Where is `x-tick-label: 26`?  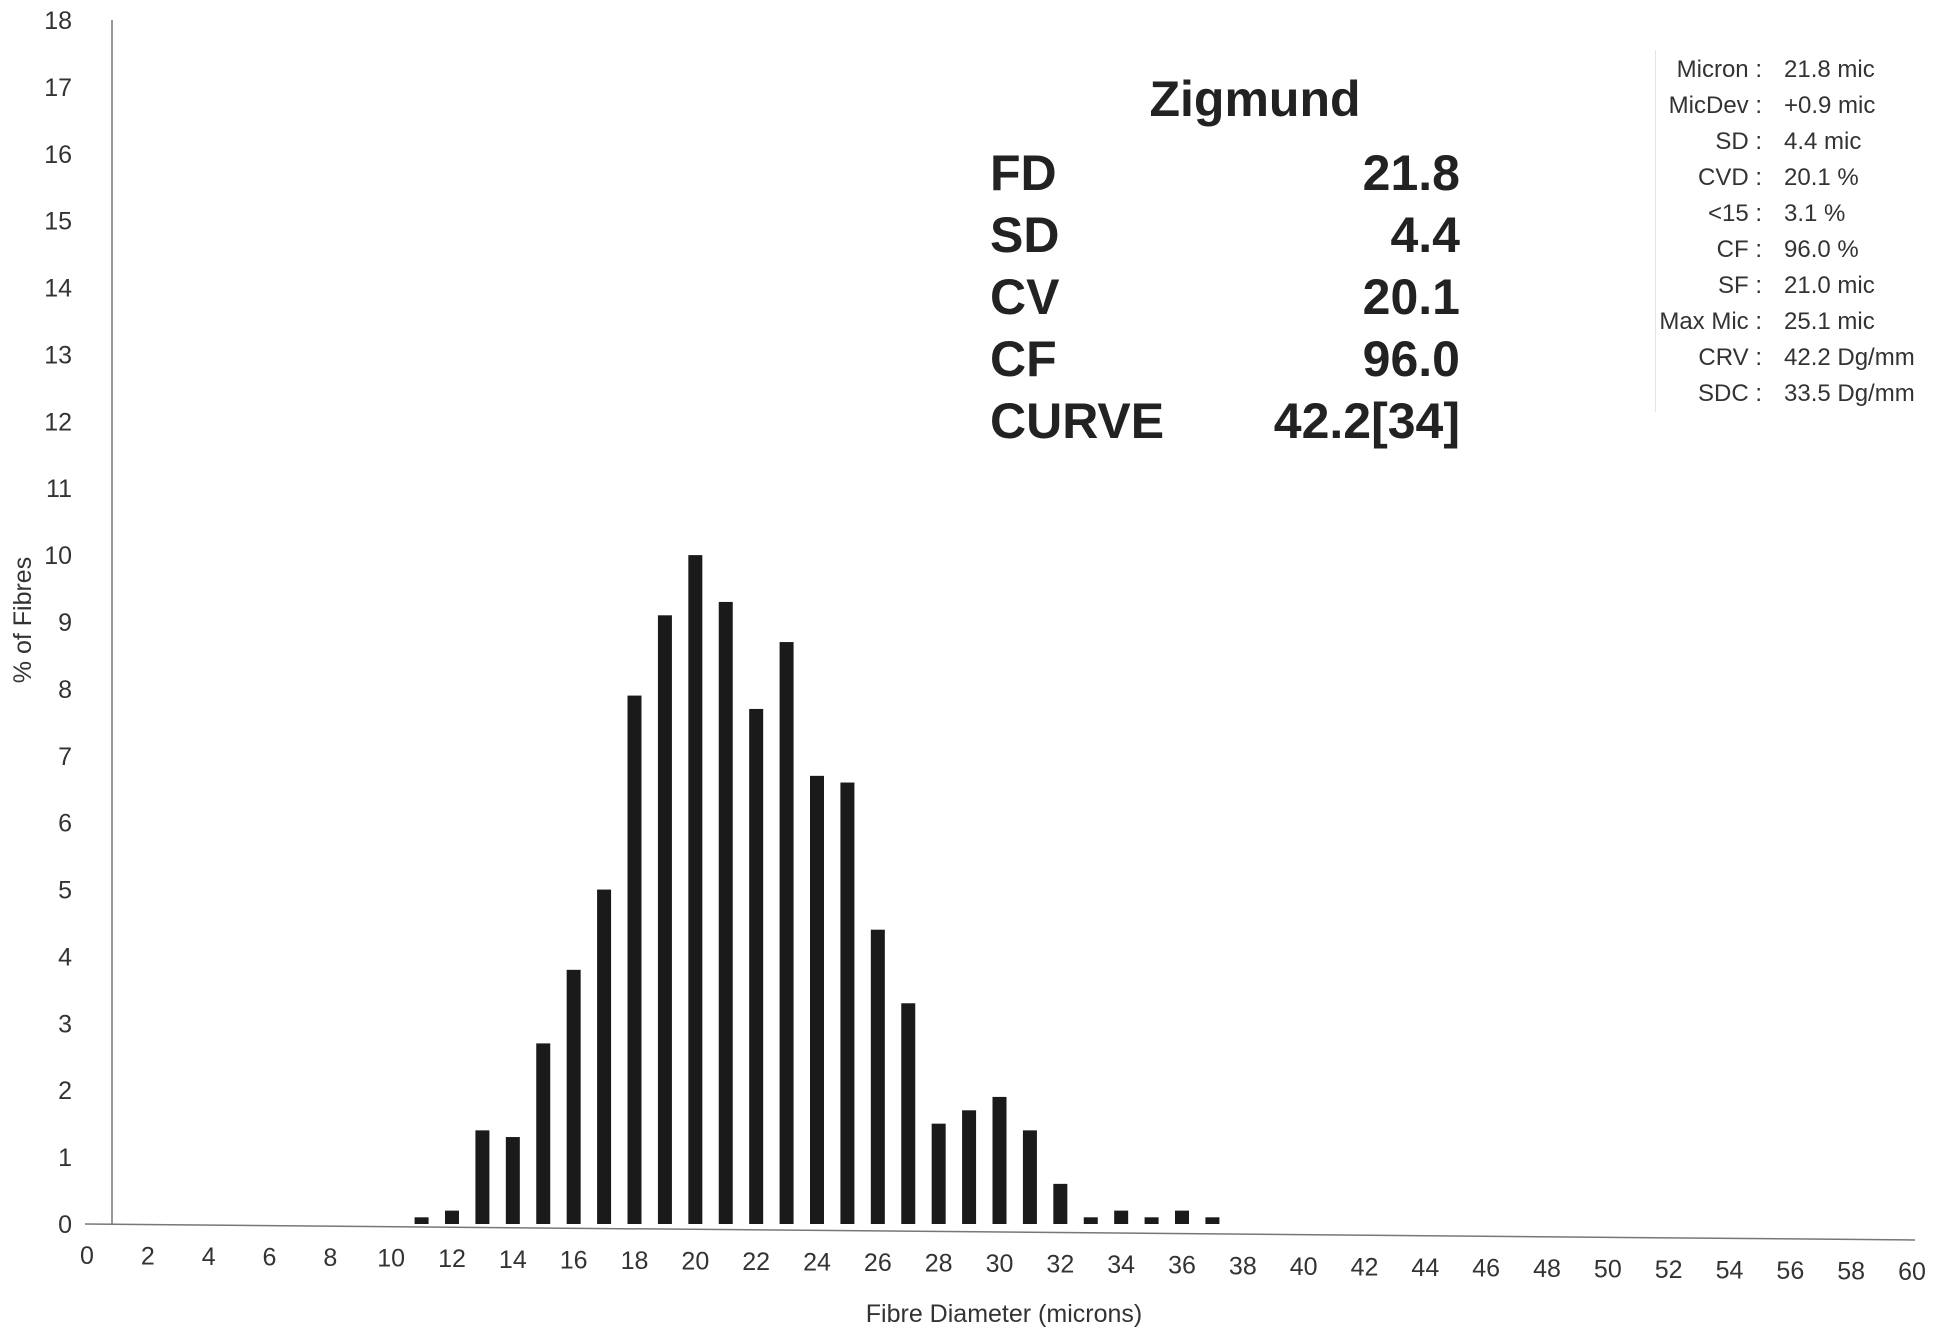 x-tick-label: 26 is located at coordinates (878, 1263).